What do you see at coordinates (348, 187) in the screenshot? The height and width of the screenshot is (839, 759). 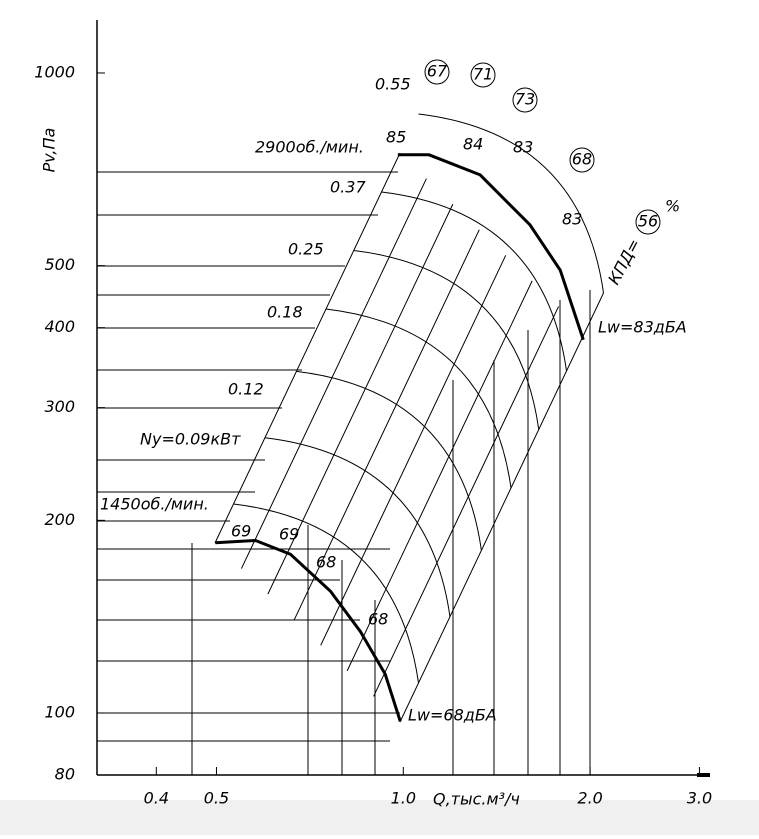 I see `annotation: 0.37` at bounding box center [348, 187].